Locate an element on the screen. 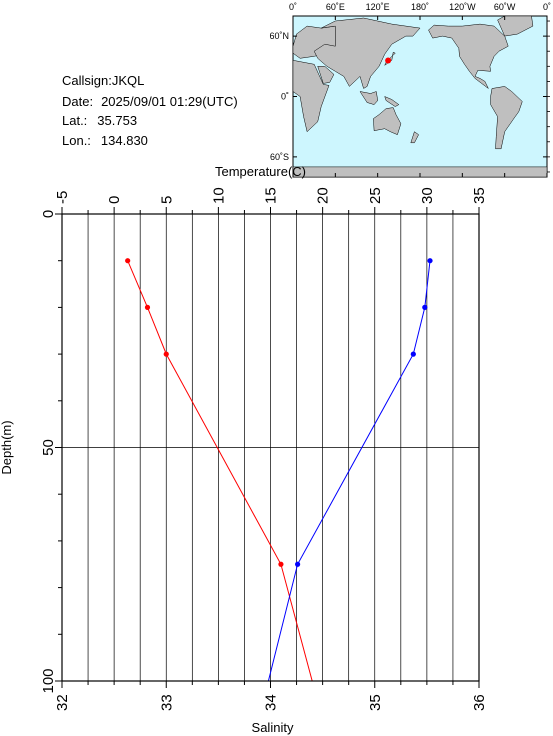  bottom-tick-label: 32 is located at coordinates (62, 702).